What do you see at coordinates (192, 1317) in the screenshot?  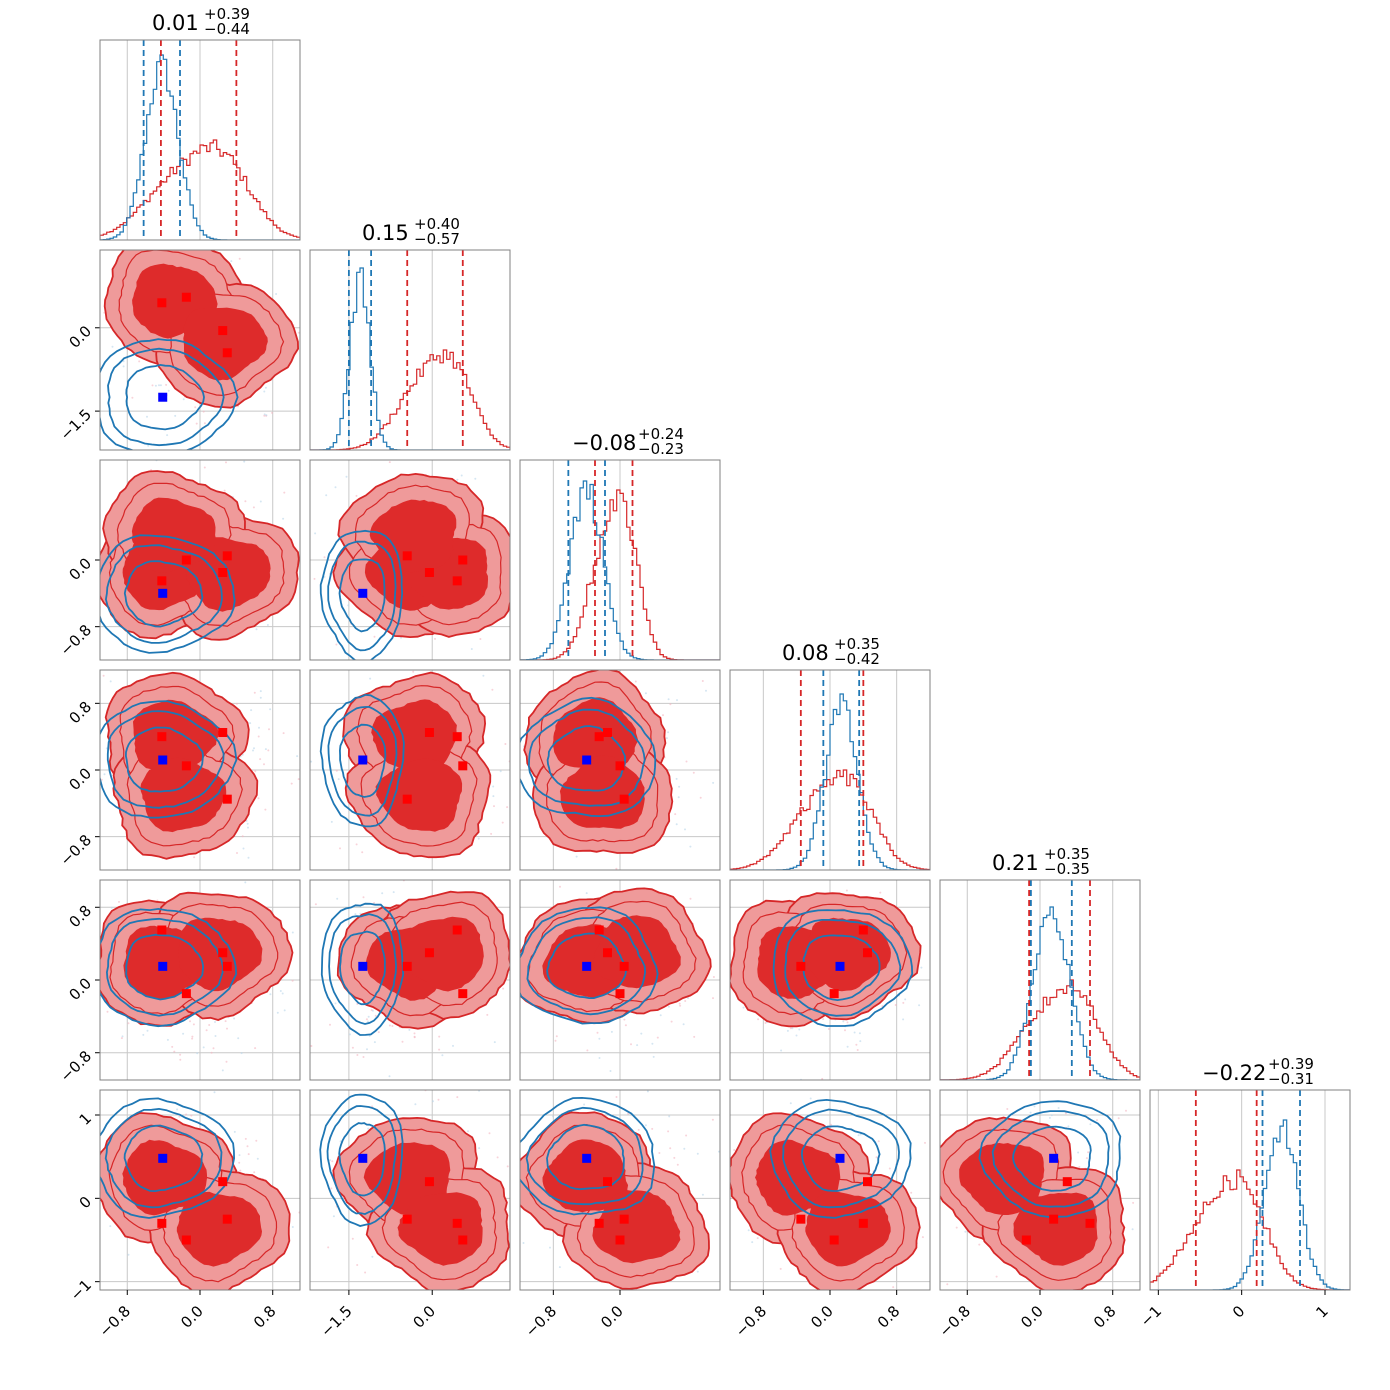 I see `x-tick-label: 0.0` at bounding box center [192, 1317].